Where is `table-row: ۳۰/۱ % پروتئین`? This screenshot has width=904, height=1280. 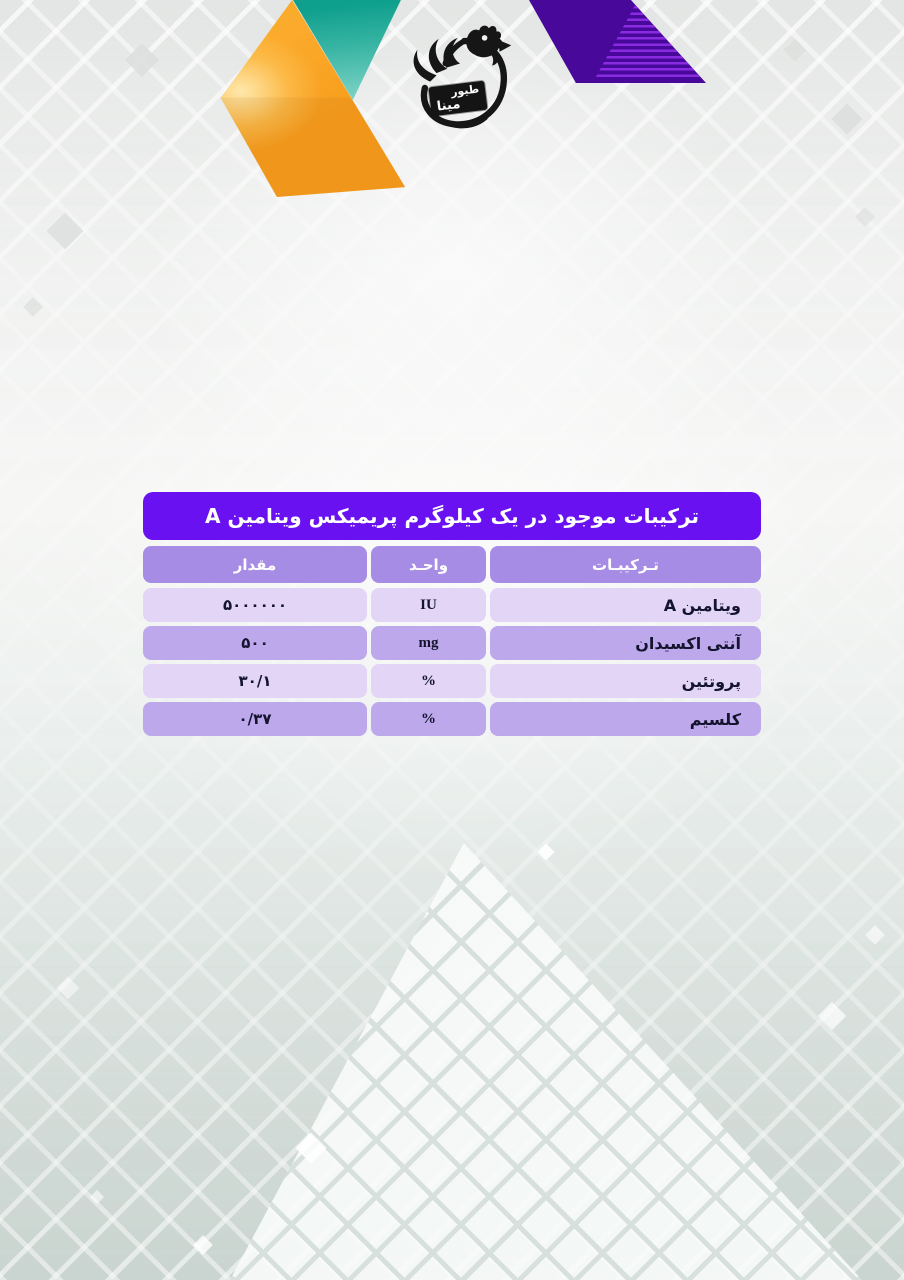 table-row: ۳۰/۱ % پروتئین is located at coordinates (452, 681).